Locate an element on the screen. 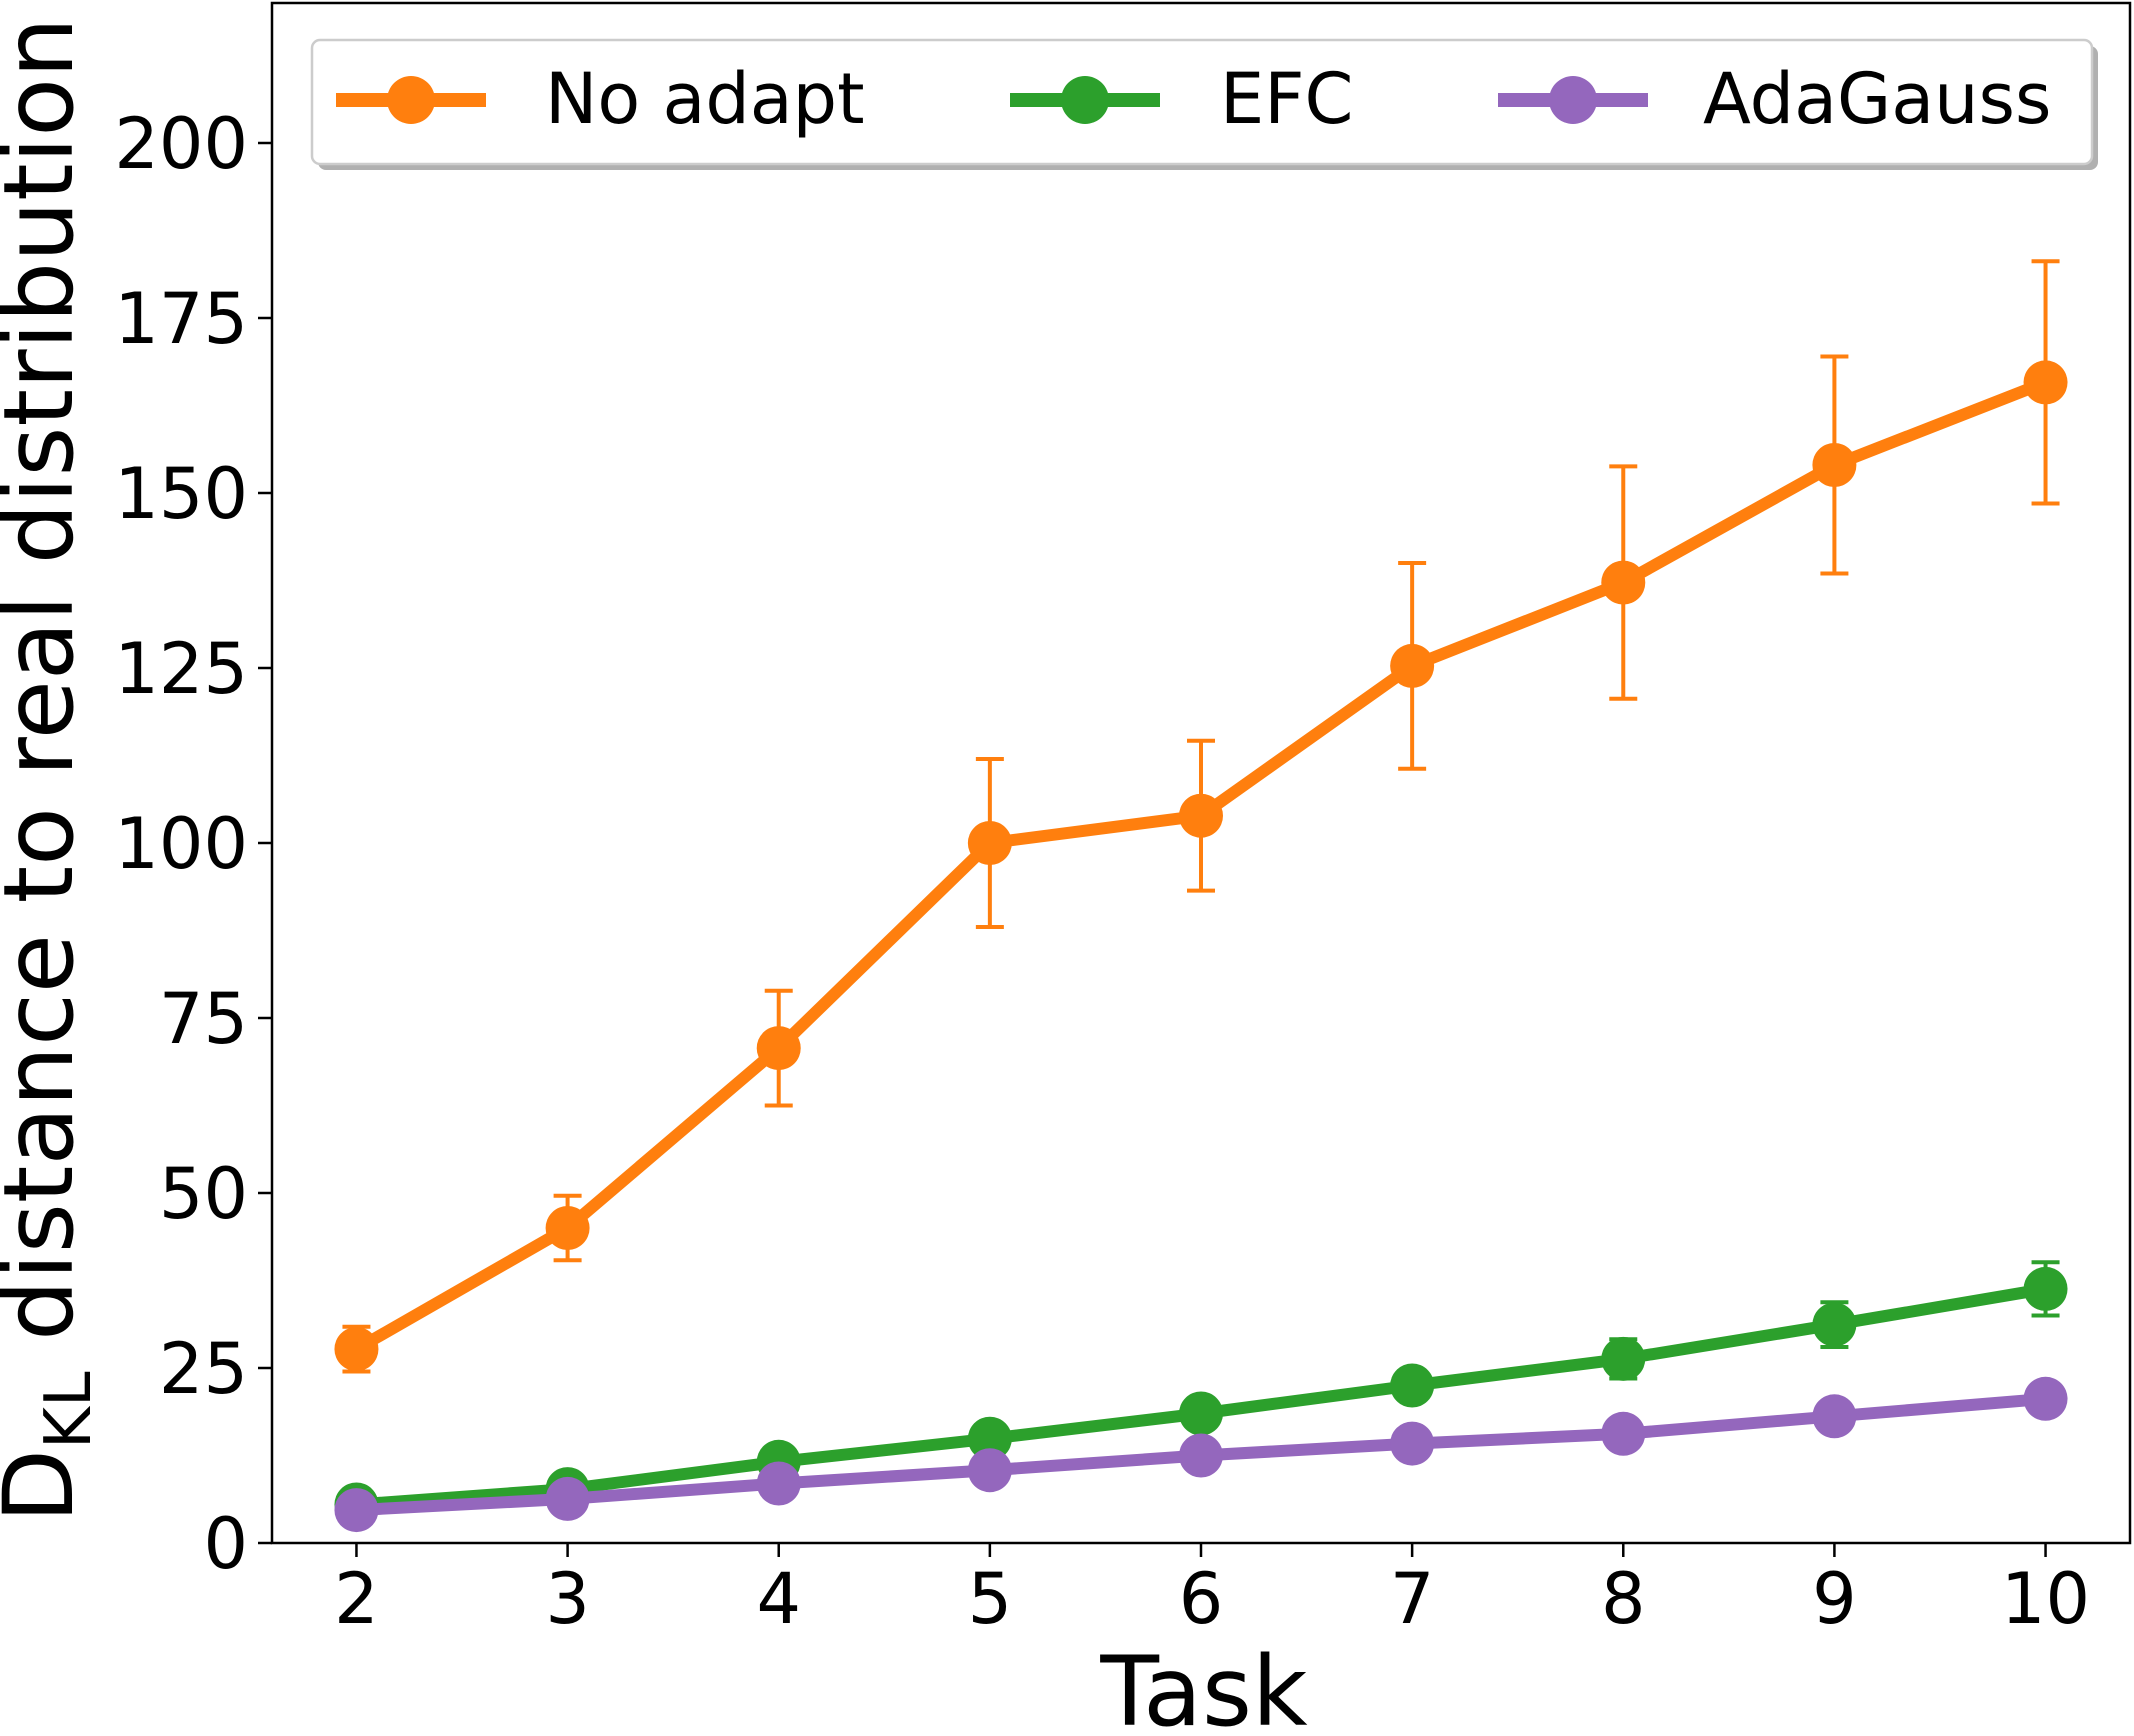 This screenshot has width=2134, height=1736. x-tick-label: 3 is located at coordinates (567, 1599).